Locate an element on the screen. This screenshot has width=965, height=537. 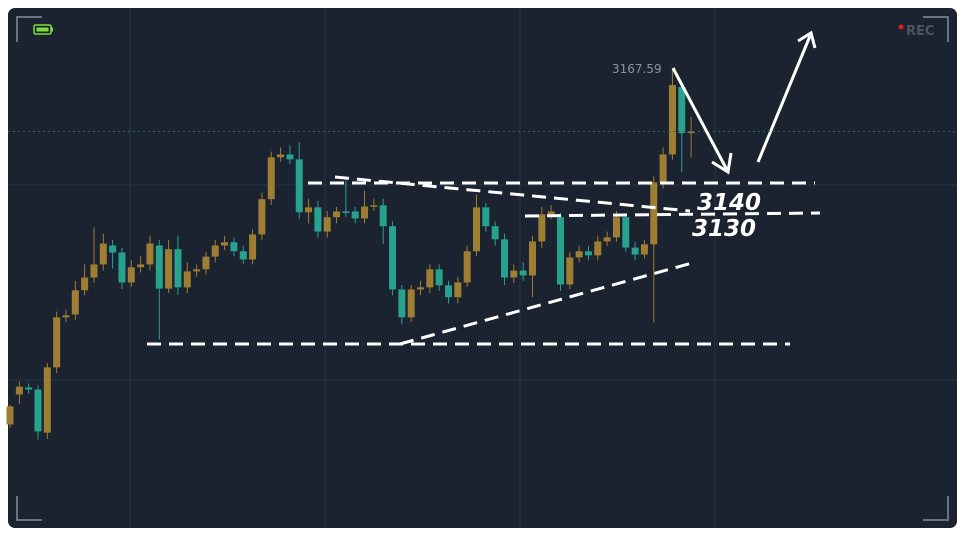
level-label: 3130 is located at coordinates (724, 229).